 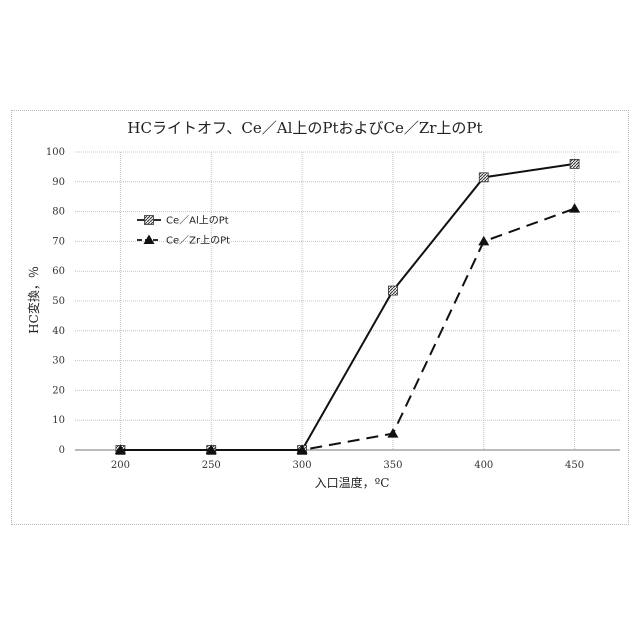 I want to click on y-tick-label: 100, so click(x=55, y=152).